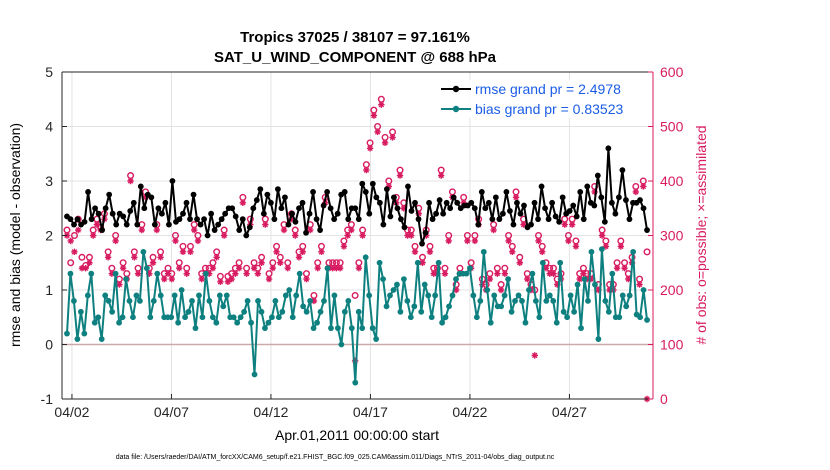 The image size is (830, 470). I want to click on obs-possible-point, so click(71, 263).